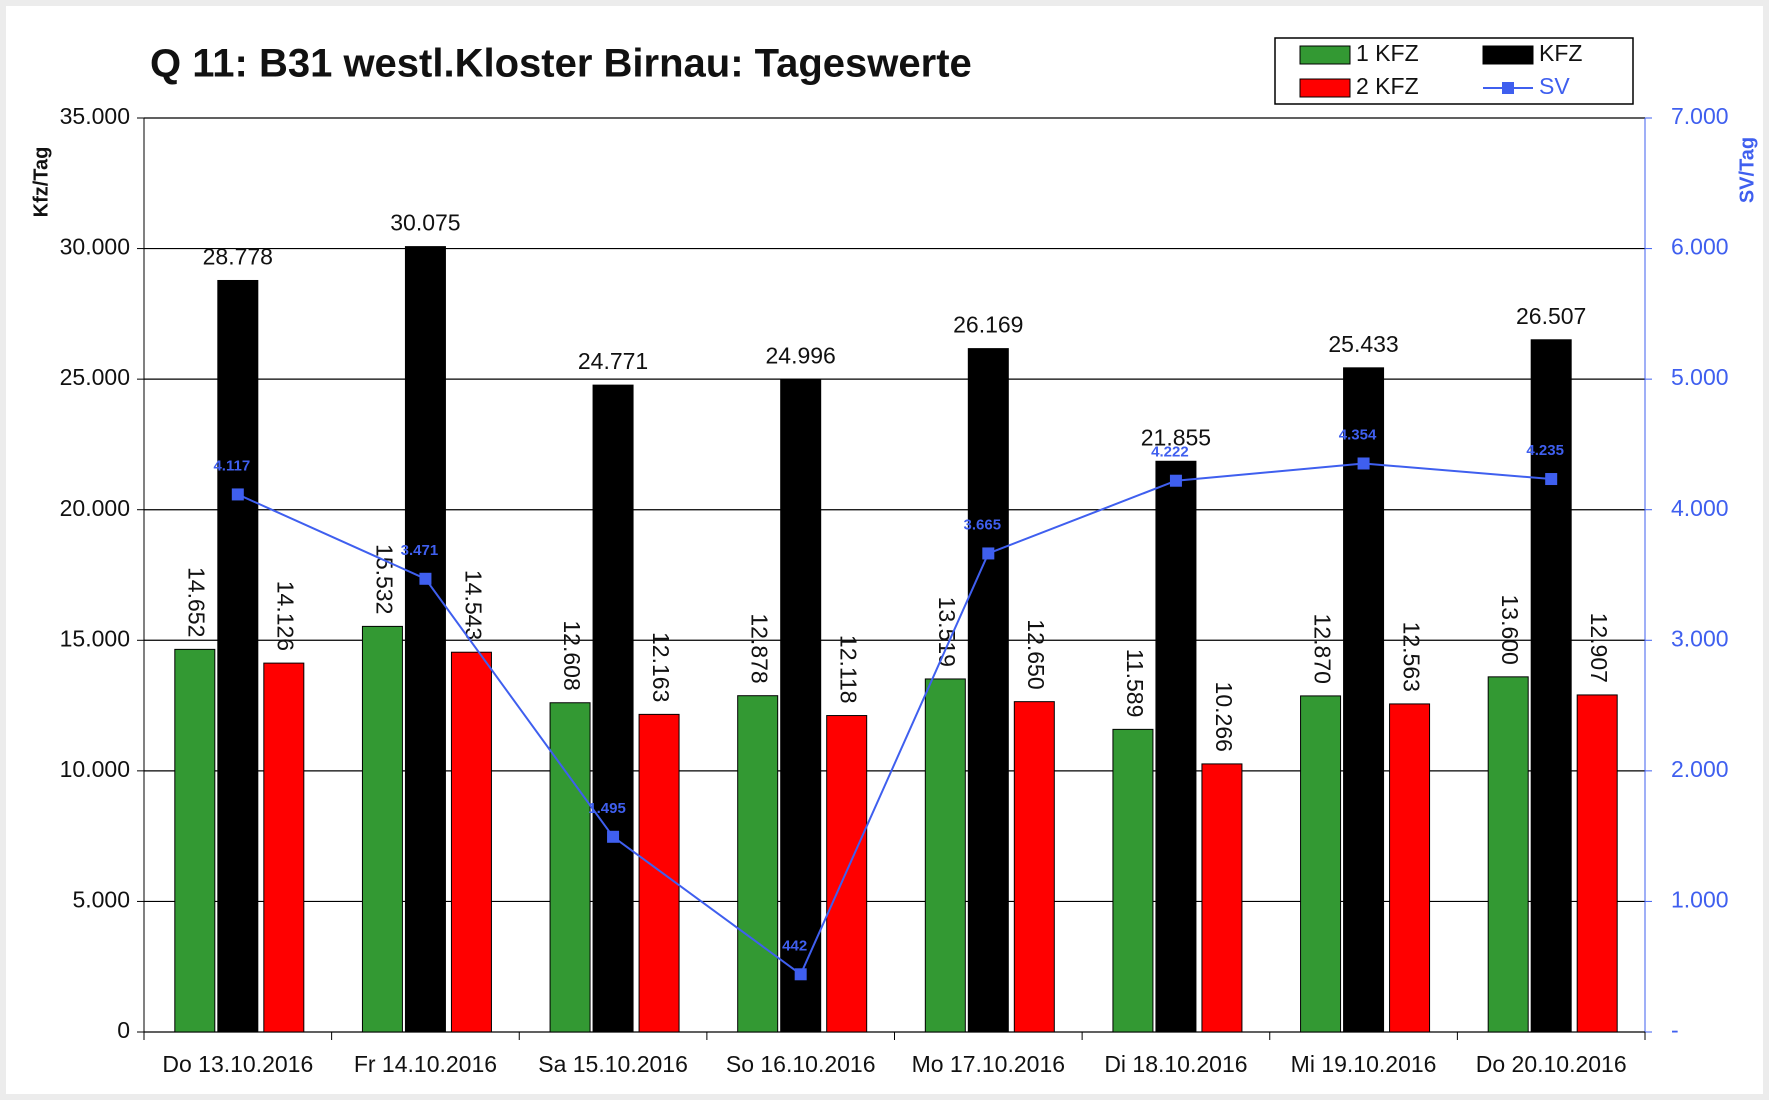  What do you see at coordinates (1700, 508) in the screenshot?
I see `y2-tick-label: 4.000` at bounding box center [1700, 508].